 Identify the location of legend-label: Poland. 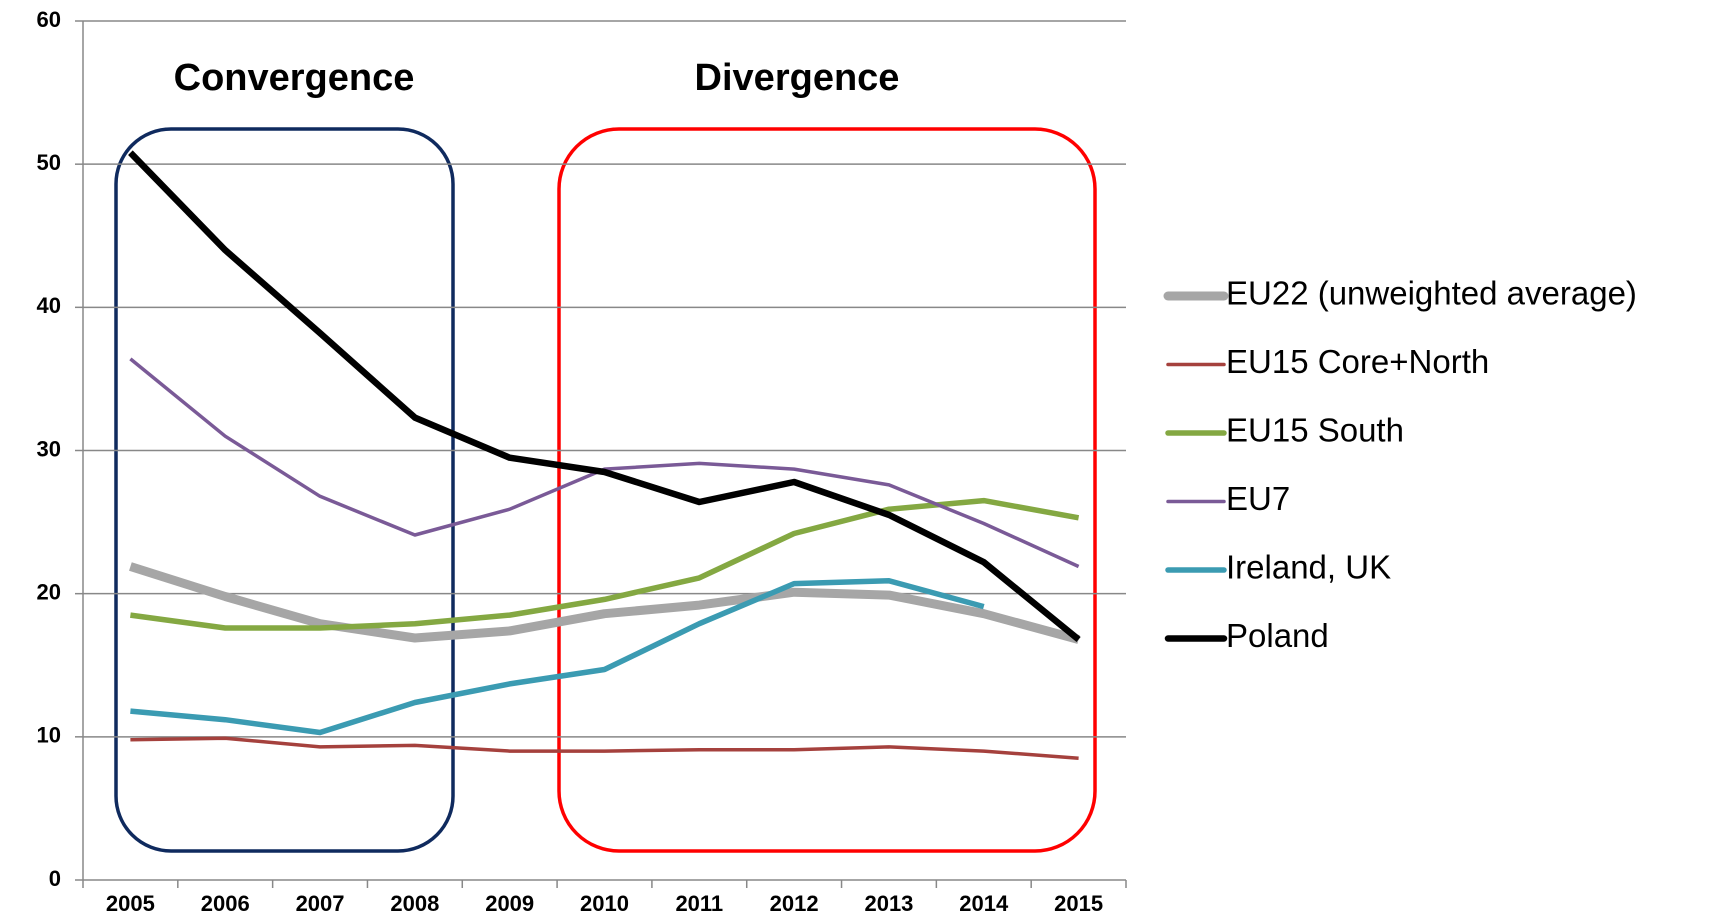
(1277, 635).